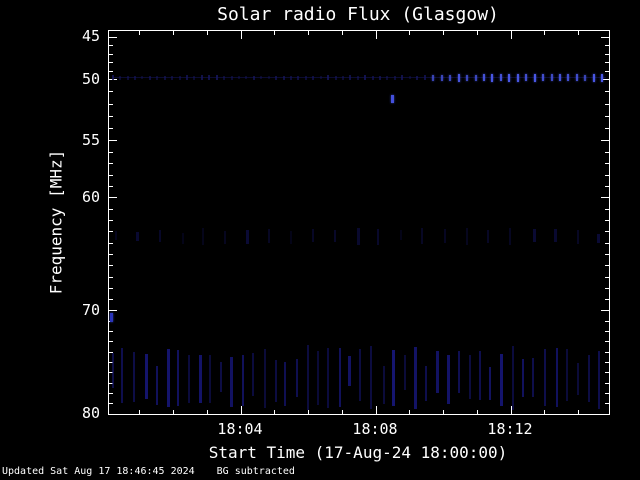 The image size is (640, 480). I want to click on y-tick-label: 50, so click(90, 78).